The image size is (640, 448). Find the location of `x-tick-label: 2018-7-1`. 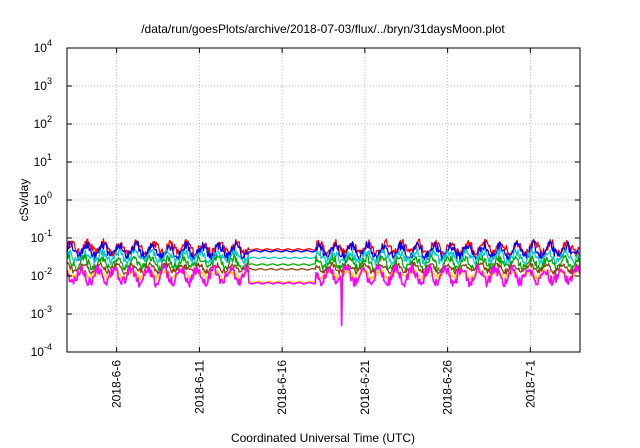

x-tick-label: 2018-7-1 is located at coordinates (530, 384).